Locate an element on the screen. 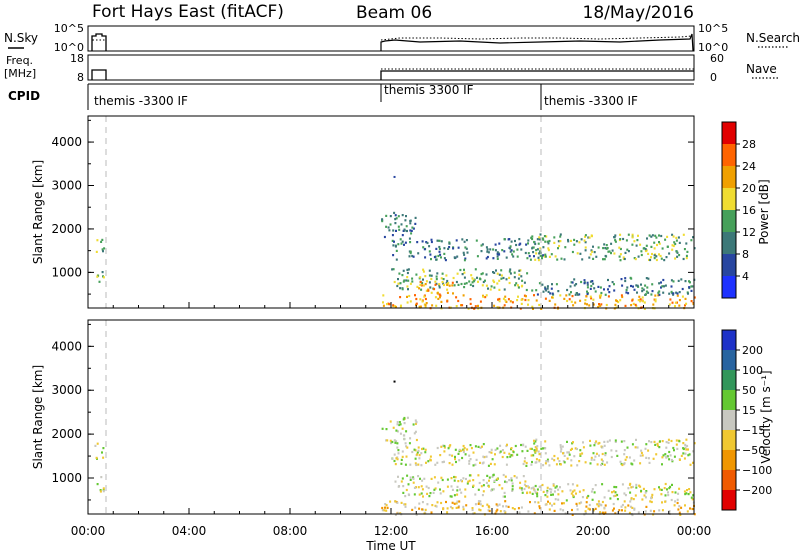  colorbar-tick-label: 16 is located at coordinates (749, 210).